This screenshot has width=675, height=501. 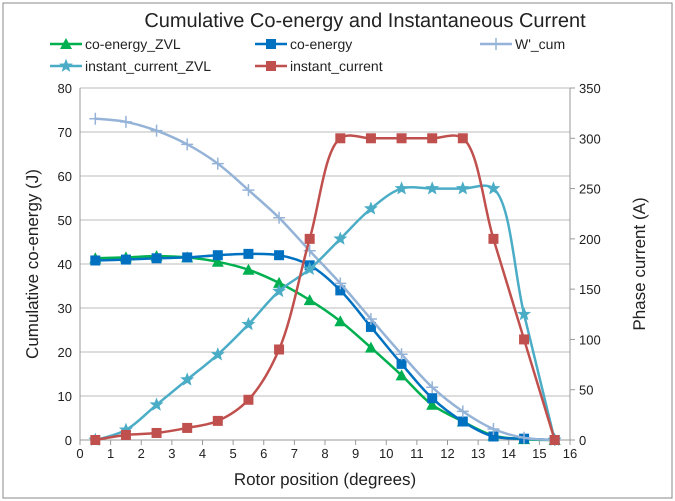 What do you see at coordinates (356, 453) in the screenshot?
I see `x-tick-label: 9` at bounding box center [356, 453].